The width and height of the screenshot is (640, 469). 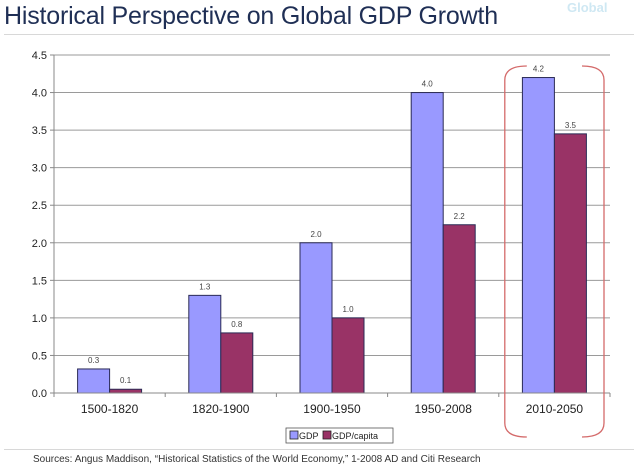 What do you see at coordinates (39, 56) in the screenshot?
I see `y-tick-label: 4.5` at bounding box center [39, 56].